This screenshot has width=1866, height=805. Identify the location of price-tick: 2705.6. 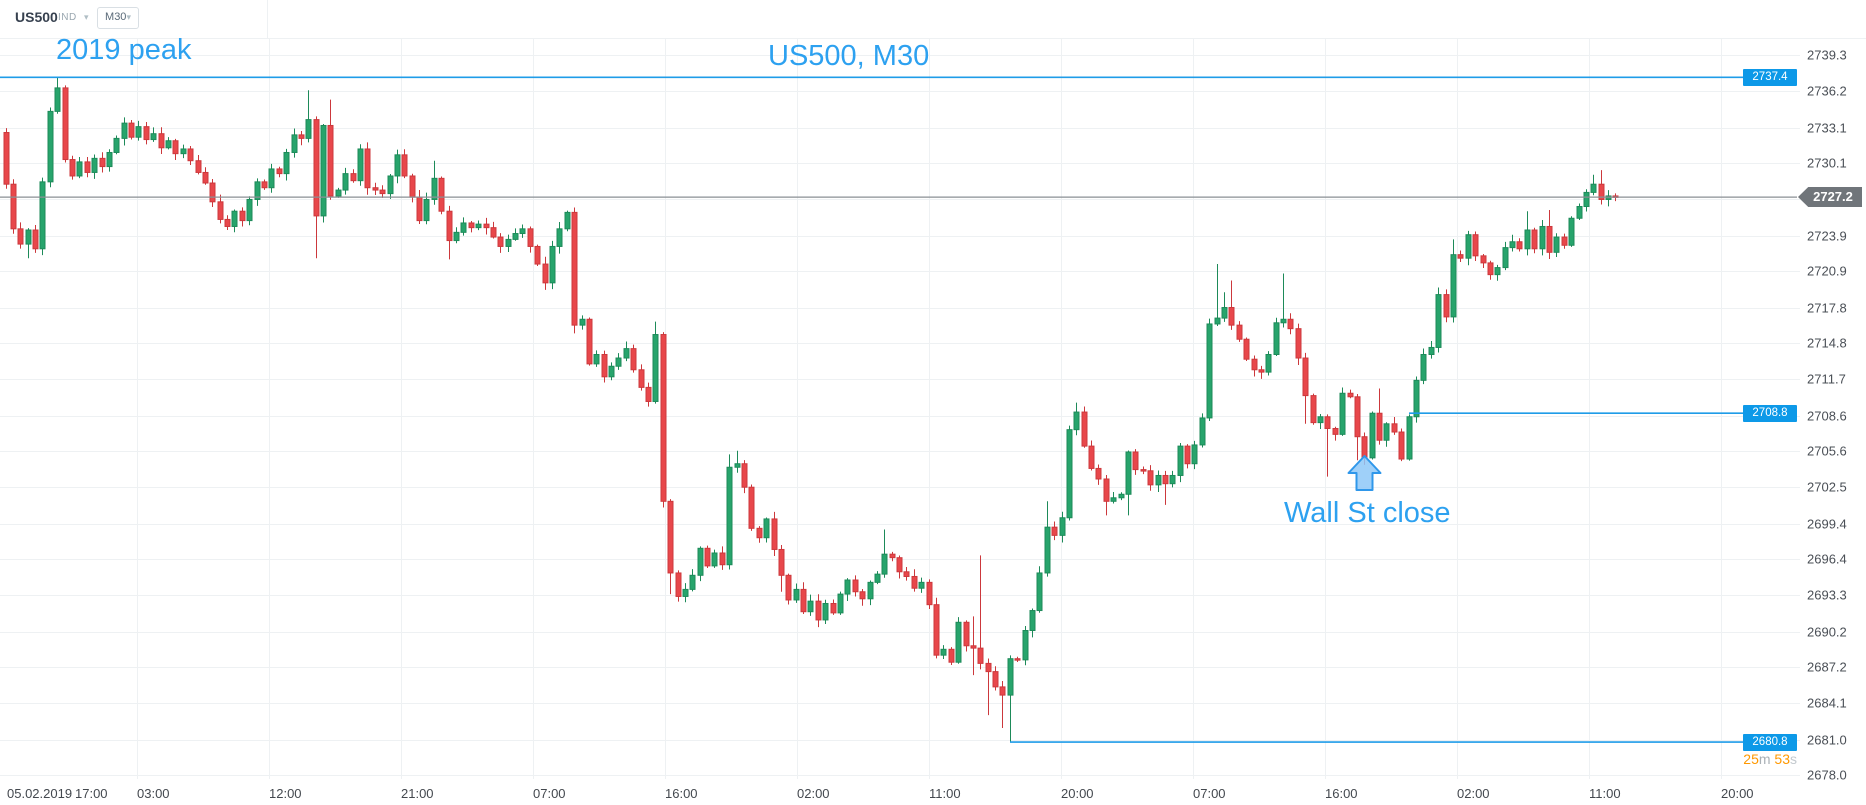
(1827, 451).